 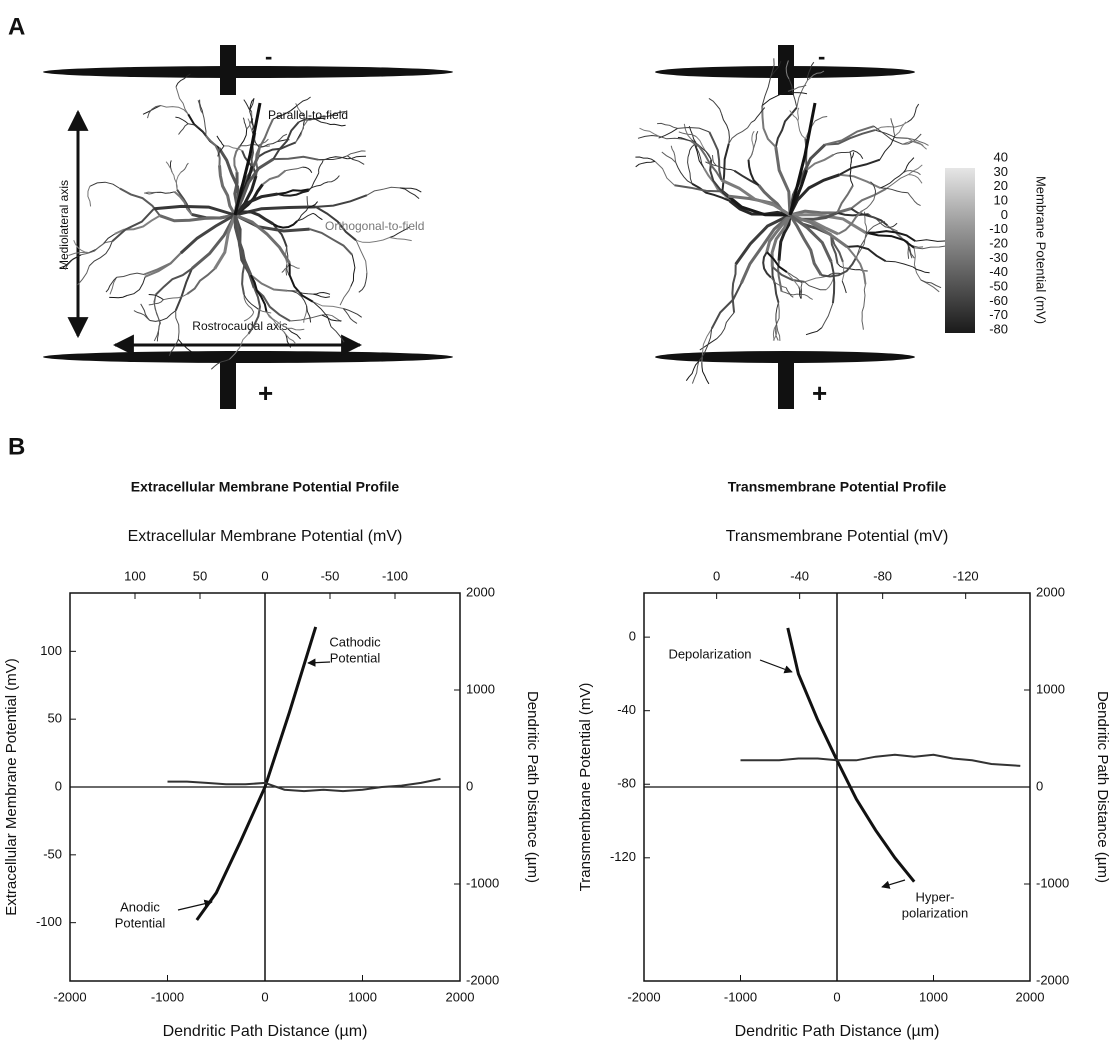 I want to click on colorbar, so click(x=960, y=250).